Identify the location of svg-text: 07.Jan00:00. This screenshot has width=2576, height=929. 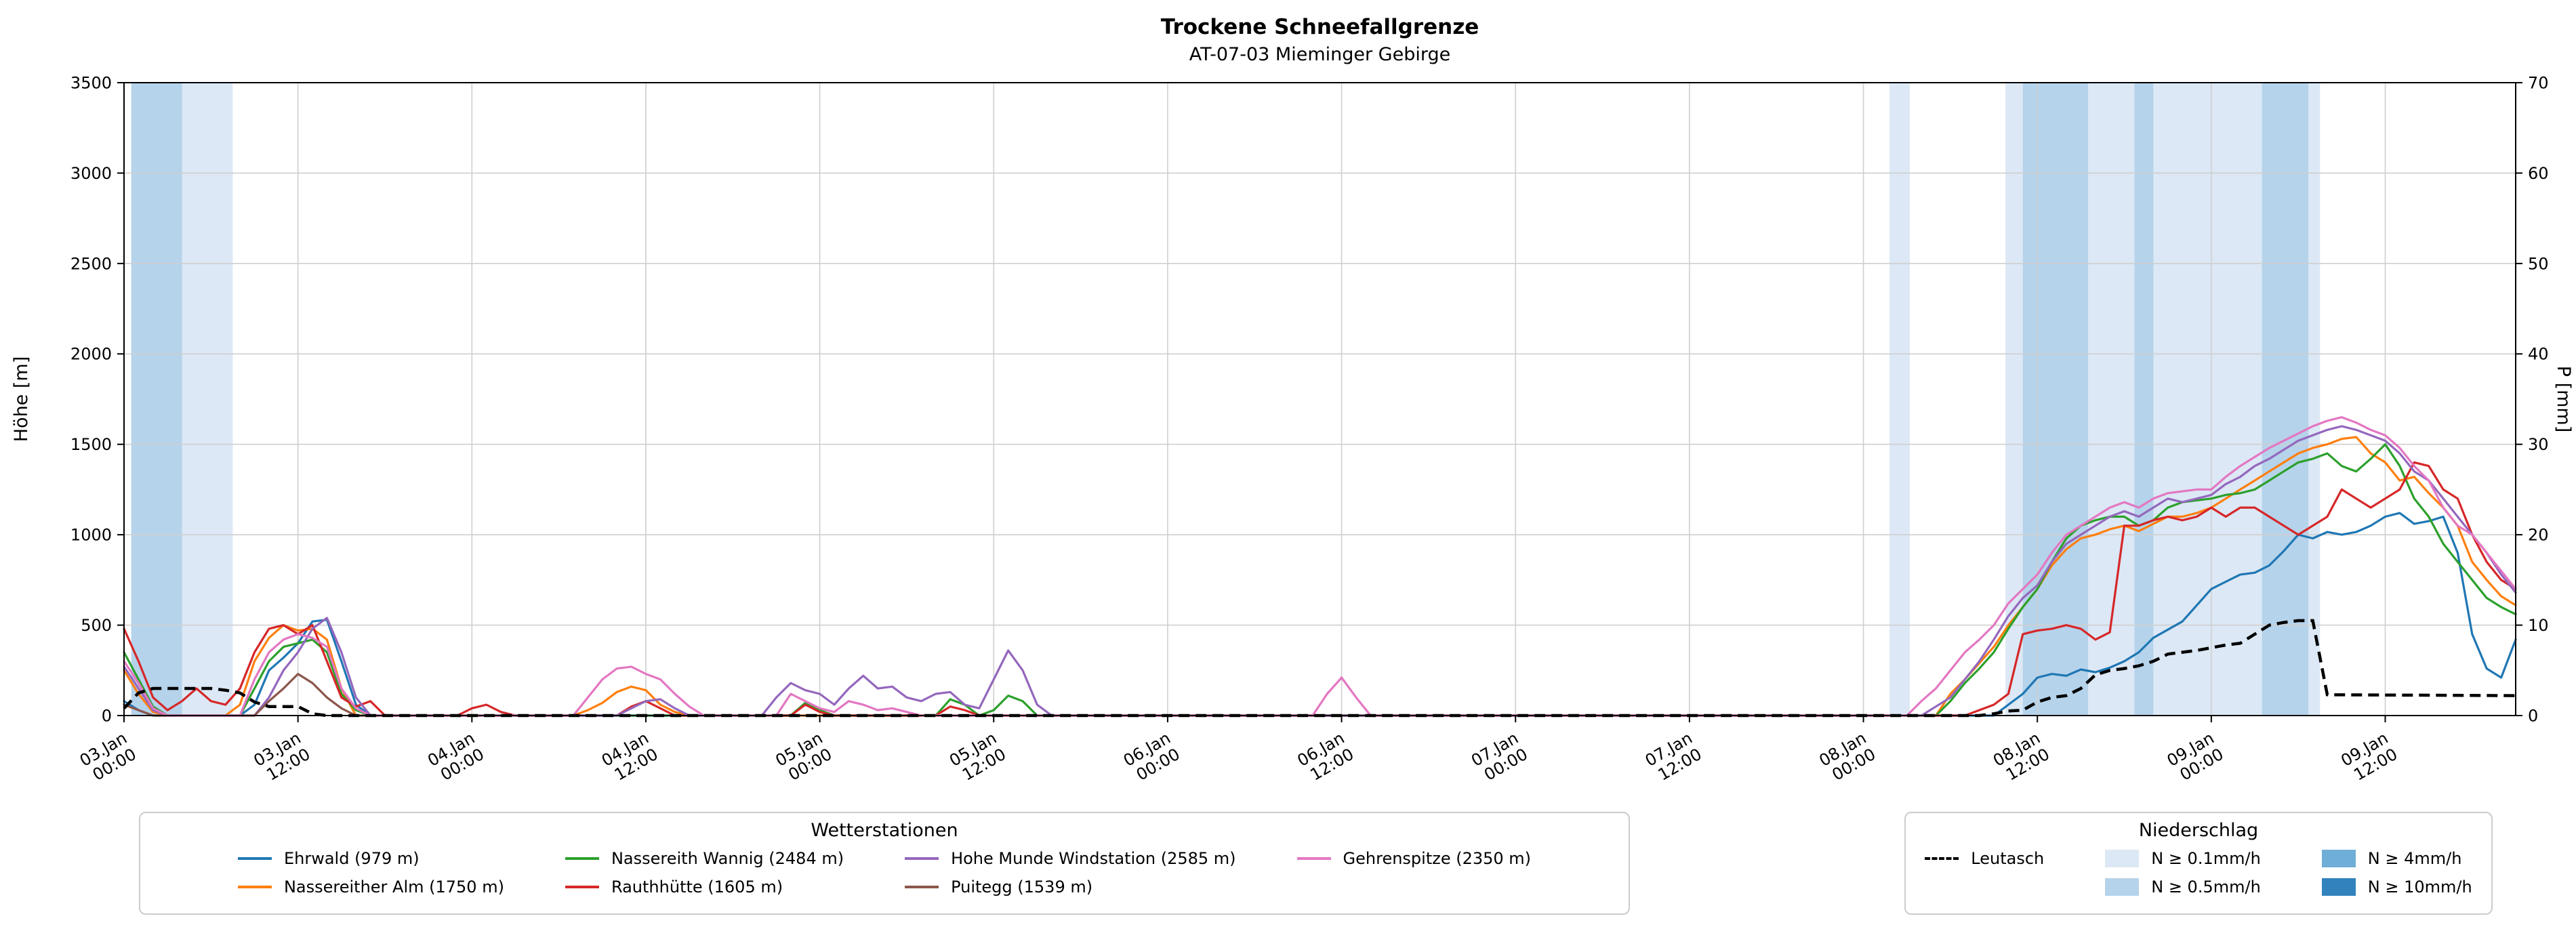
(1500, 757).